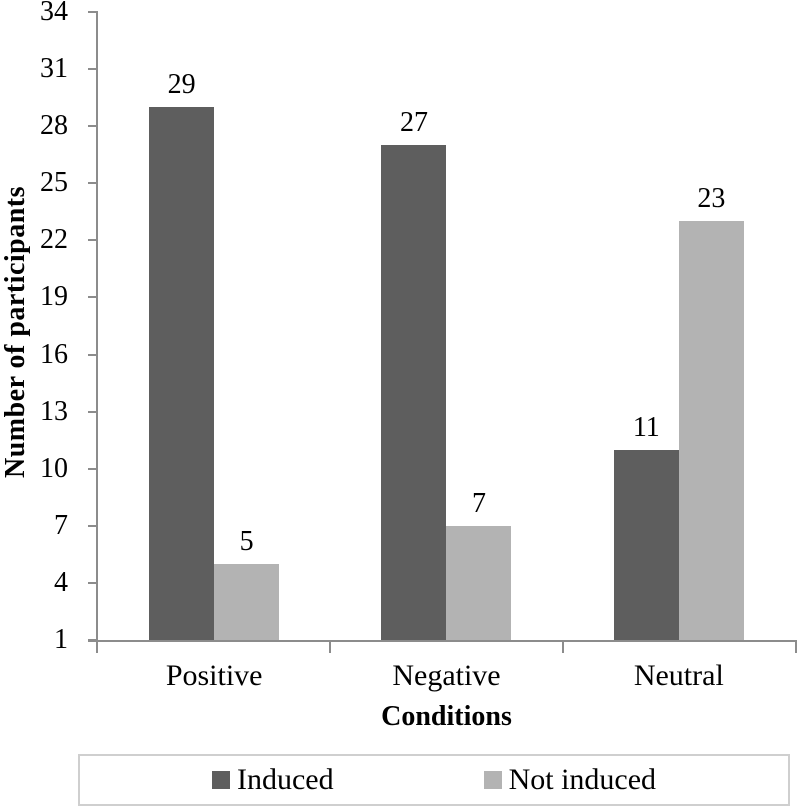 This screenshot has height=812, width=800. I want to click on x-axis-ticks, so click(446, 647).